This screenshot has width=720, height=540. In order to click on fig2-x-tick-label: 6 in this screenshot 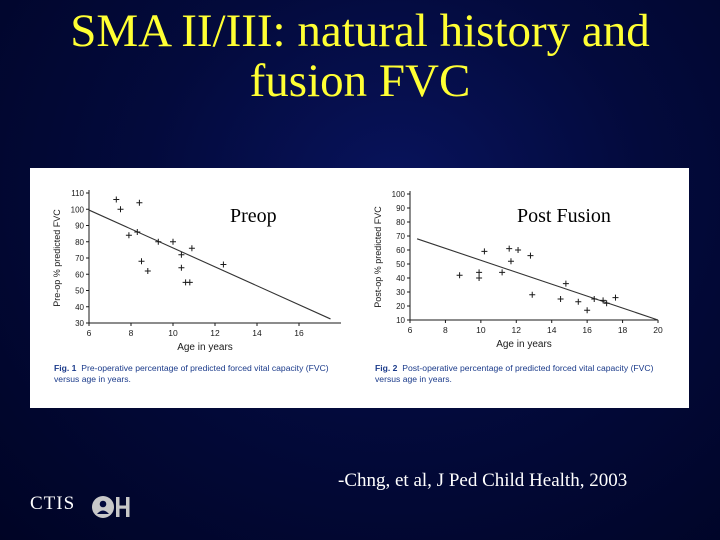, I will do `click(410, 330)`.